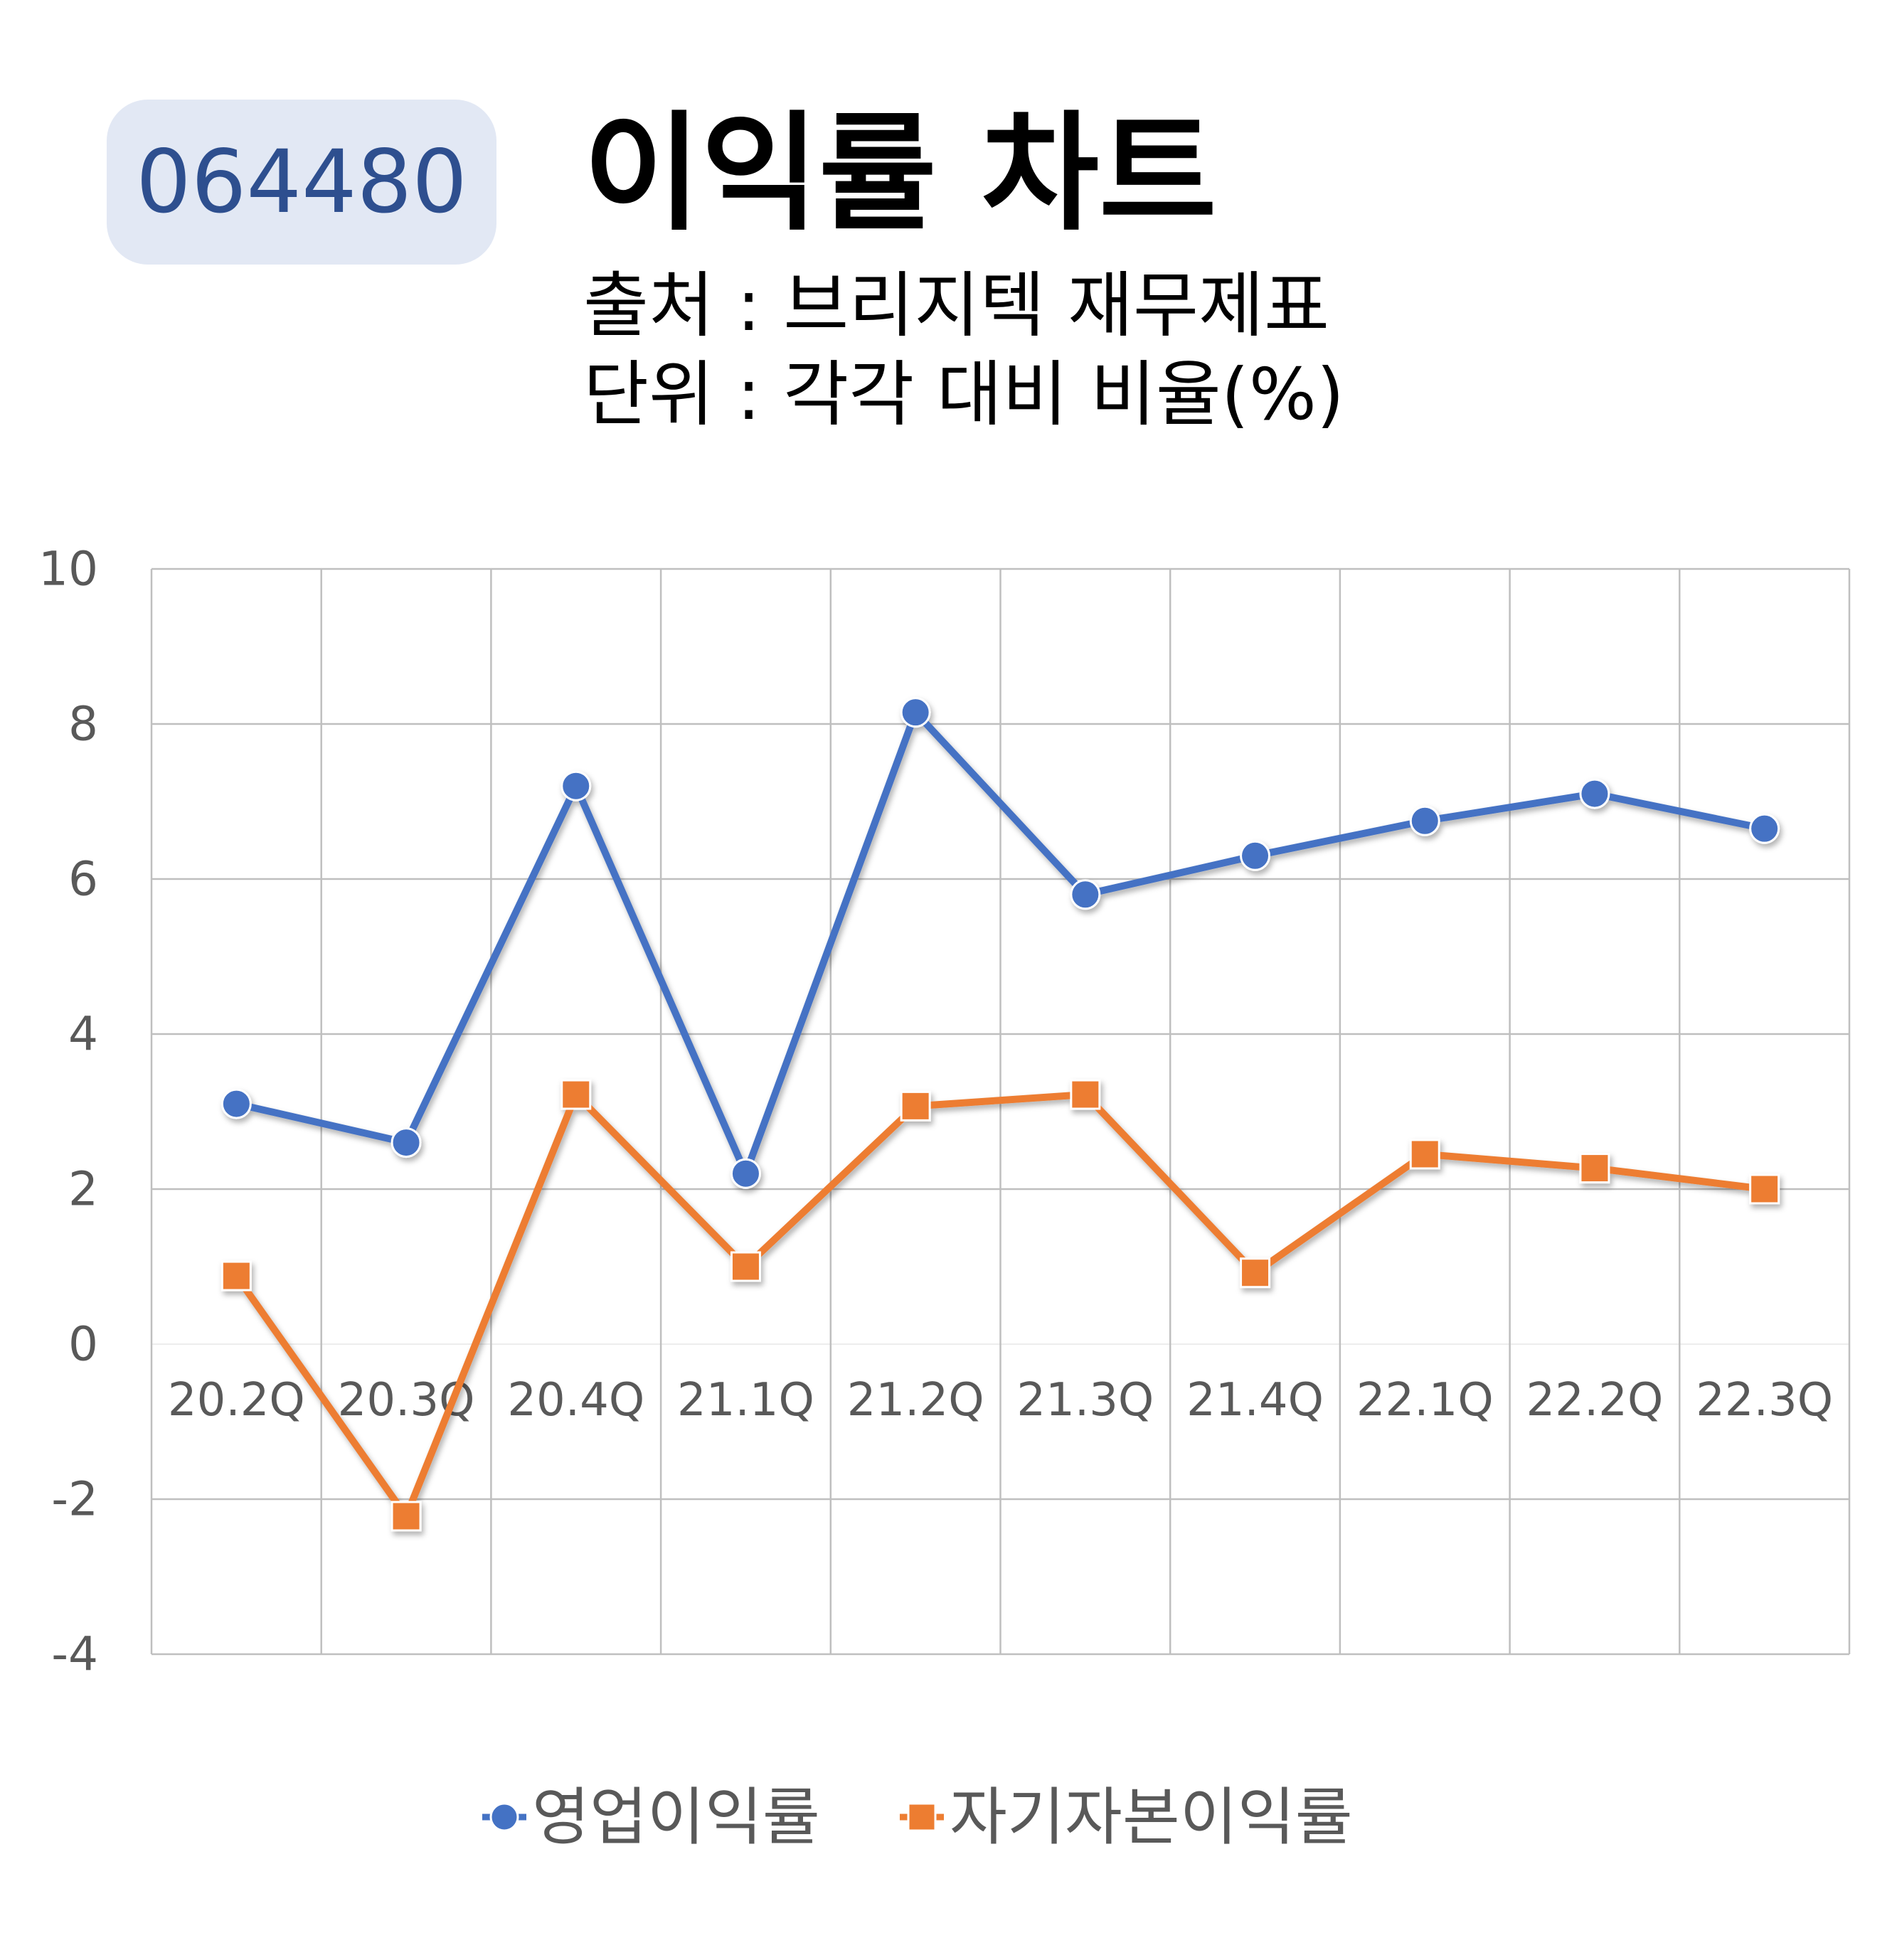 The width and height of the screenshot is (1897, 1960). I want to click on x-tick-label: 20.4Q, so click(575, 1400).